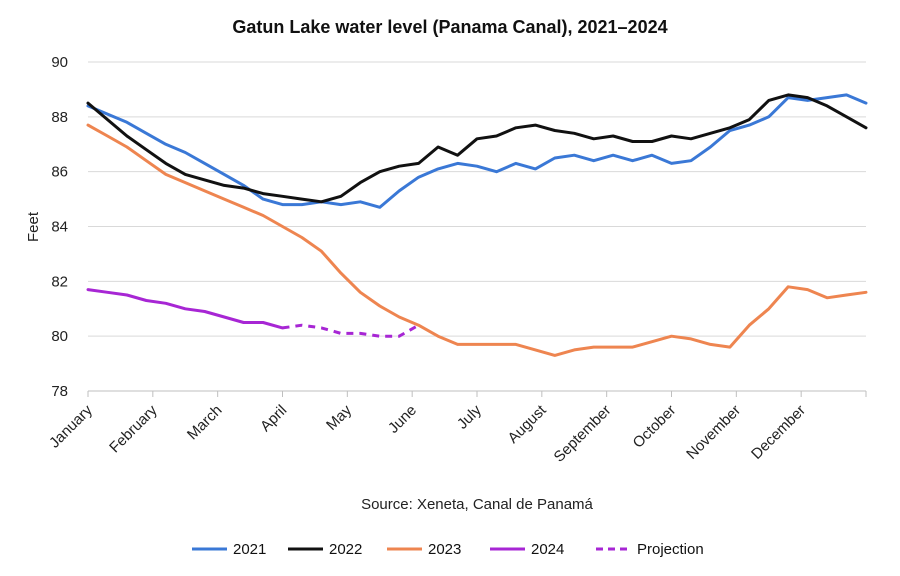 Image resolution: width=900 pixels, height=576 pixels. What do you see at coordinates (59, 117) in the screenshot?
I see `y-tick-label: 88` at bounding box center [59, 117].